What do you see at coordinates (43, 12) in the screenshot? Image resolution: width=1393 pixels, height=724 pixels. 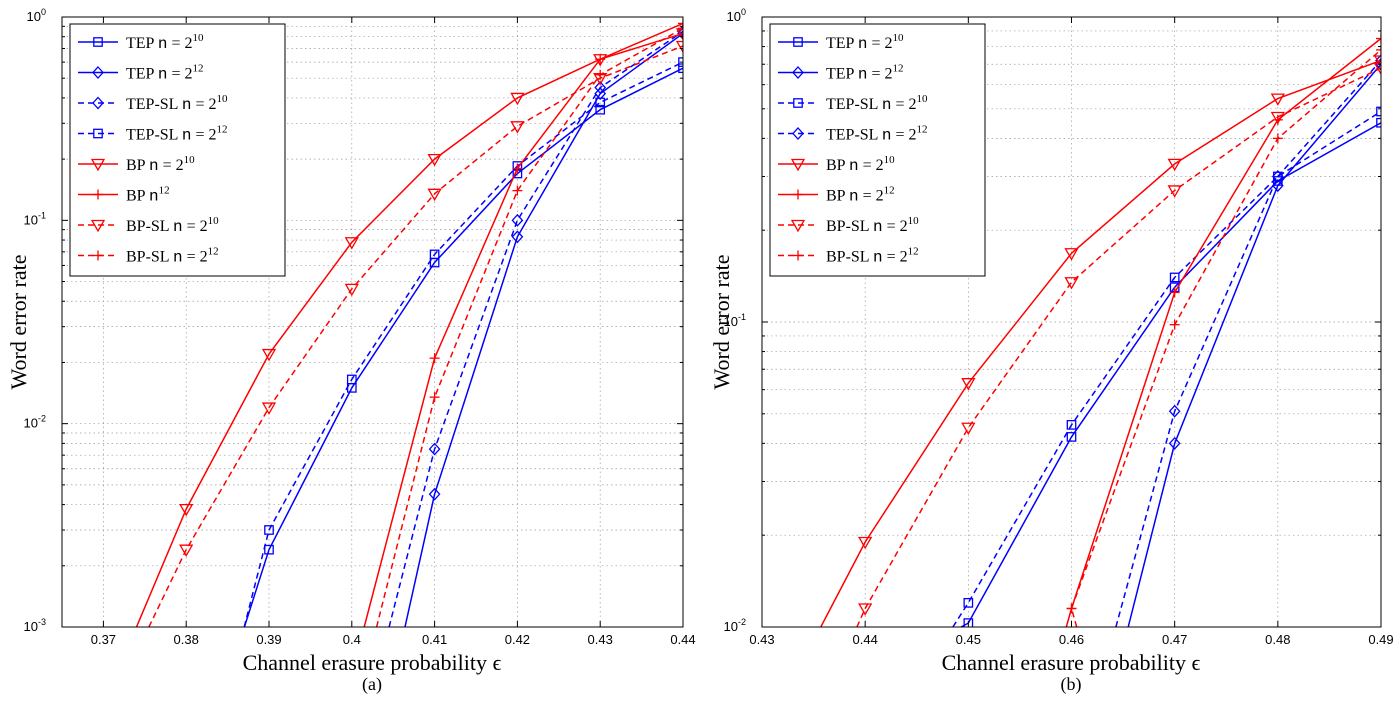 I see `y-tick-exp: 0` at bounding box center [43, 12].